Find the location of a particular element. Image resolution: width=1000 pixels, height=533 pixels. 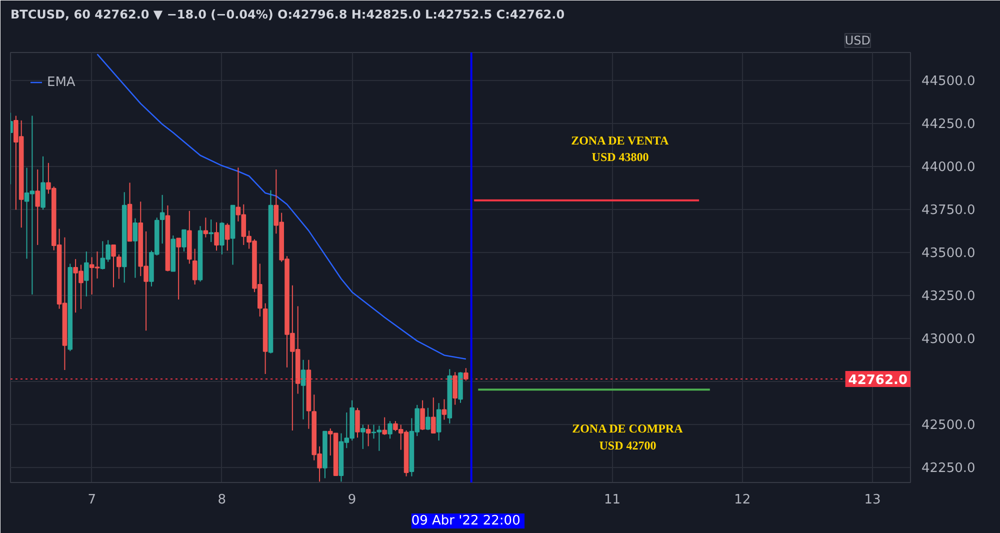

annotation: ZONA DE COMPRA USD 42700 is located at coordinates (628, 437).